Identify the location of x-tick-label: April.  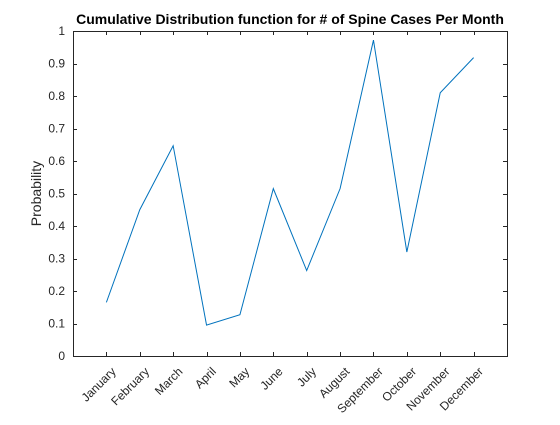
(205, 377).